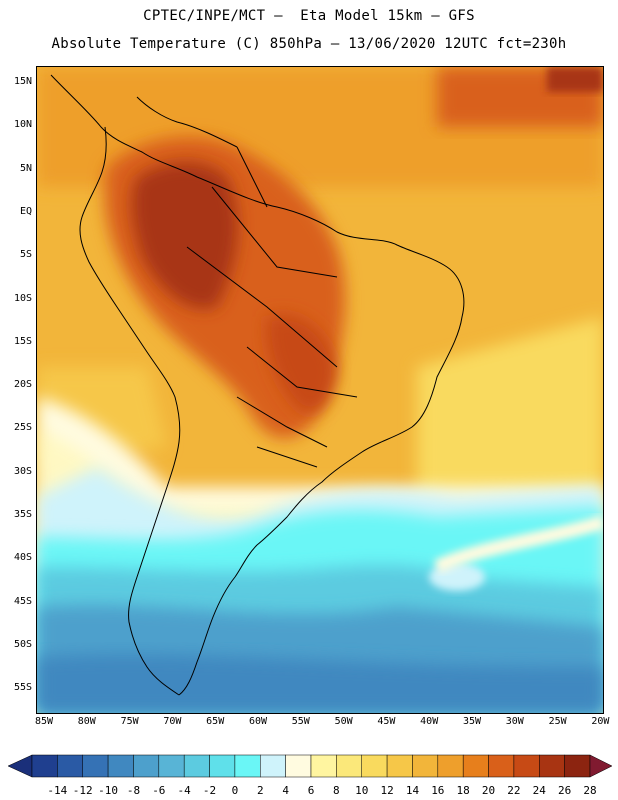 The width and height of the screenshot is (618, 800). Describe the element at coordinates (590, 790) in the screenshot. I see `colorbar-tick-label: 28` at that location.